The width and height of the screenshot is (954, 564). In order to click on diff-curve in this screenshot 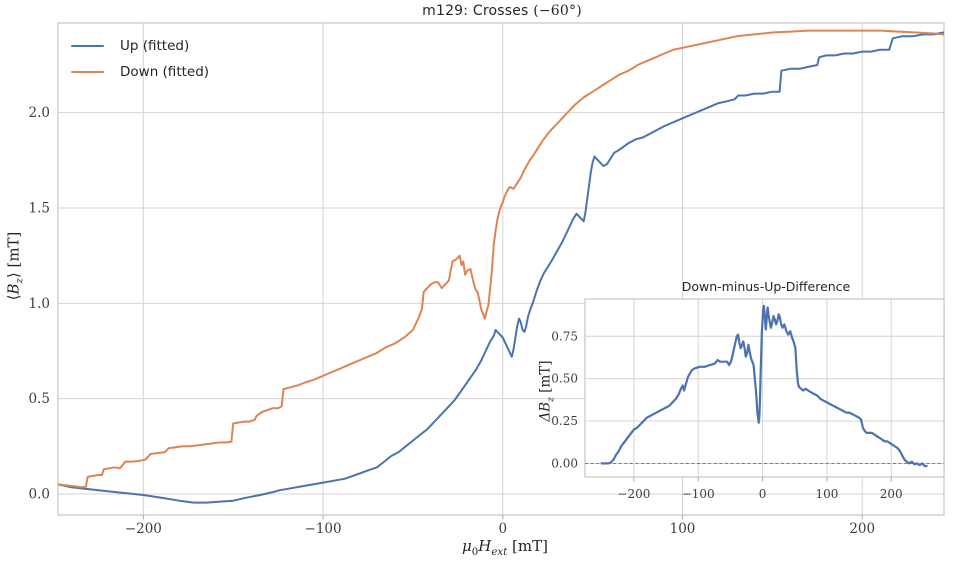, I will do `click(764, 386)`.